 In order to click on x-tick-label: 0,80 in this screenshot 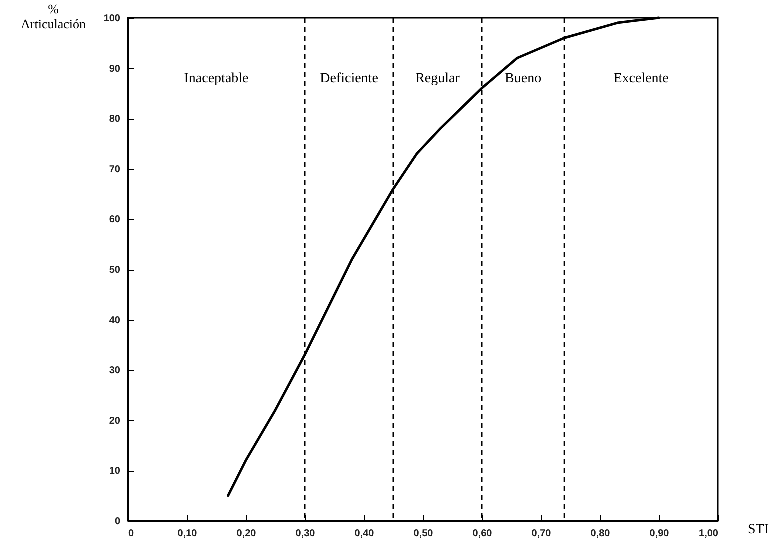, I will do `click(600, 534)`.